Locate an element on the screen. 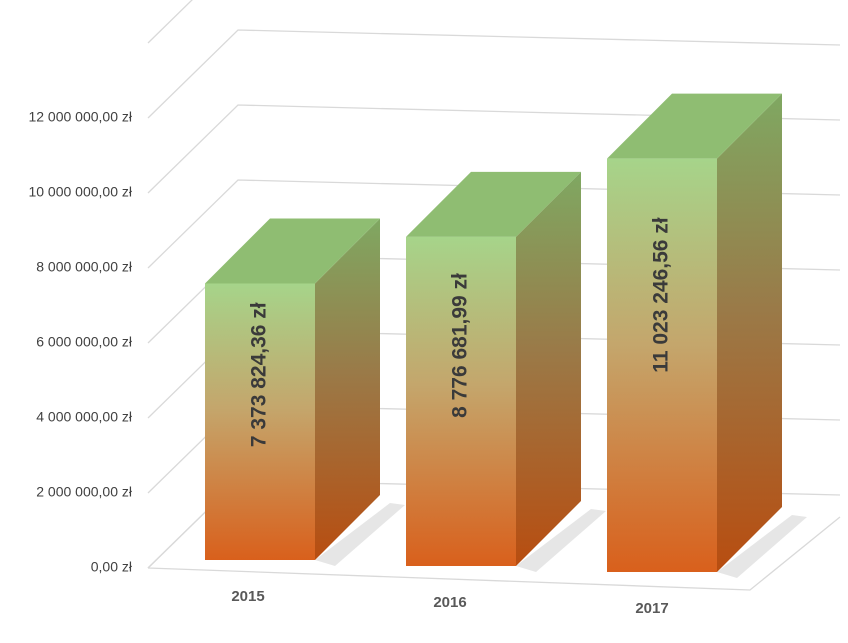 This screenshot has width=848, height=643. y-tick-label: 10 000 000,00 zł is located at coordinates (80, 192).